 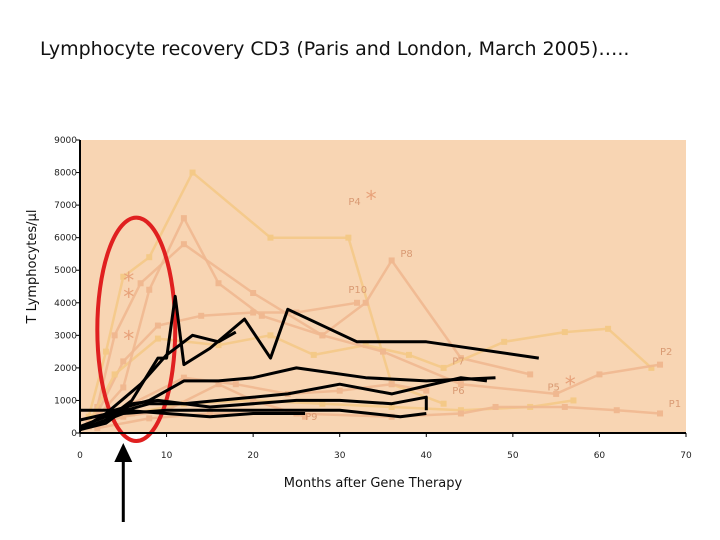 What do you see at coordinates (65, 369) in the screenshot?
I see `y-tick-label-2000: 2000` at bounding box center [65, 369].